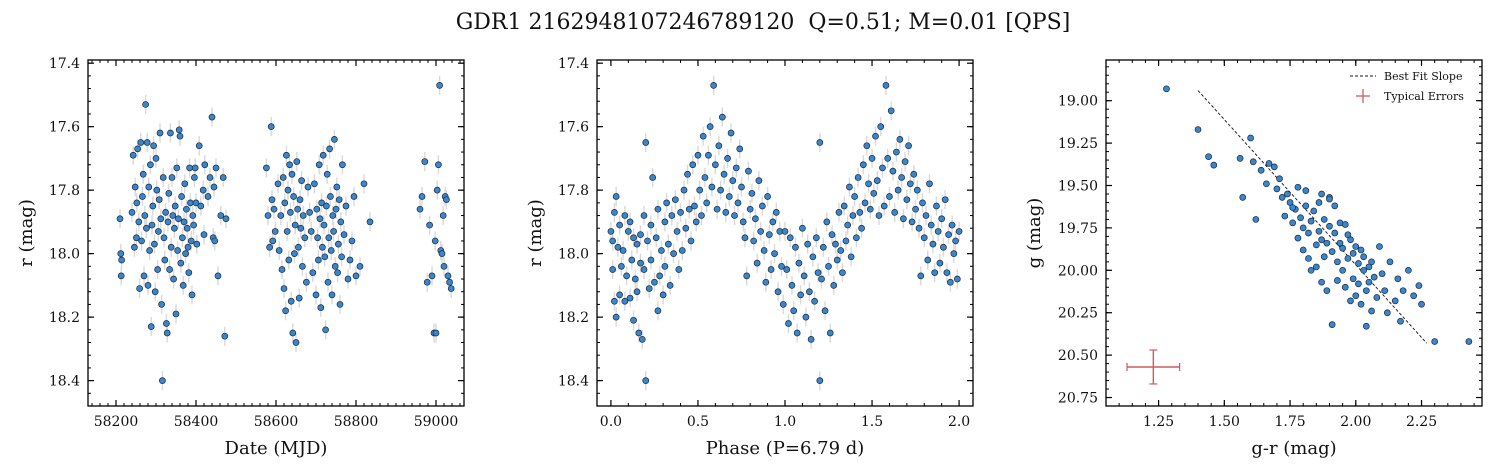 Image resolution: width=1497 pixels, height=473 pixels. Describe the element at coordinates (436, 422) in the screenshot. I see `x-tick-label: 59000` at that location.